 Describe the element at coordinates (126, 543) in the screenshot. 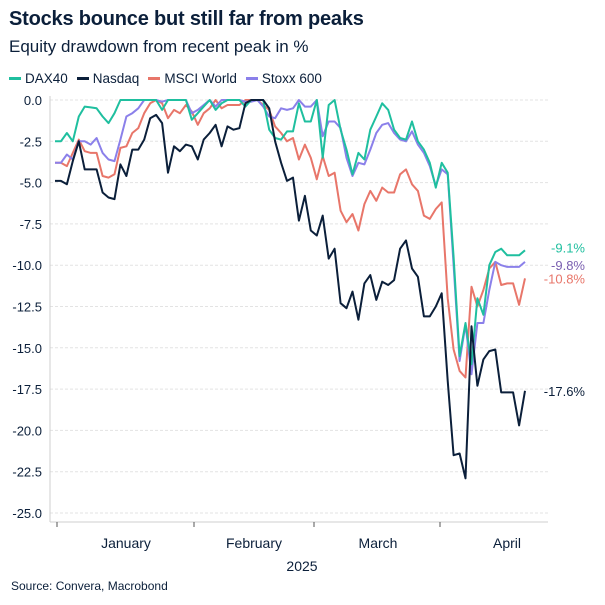

I see `x-tick-label: January` at that location.